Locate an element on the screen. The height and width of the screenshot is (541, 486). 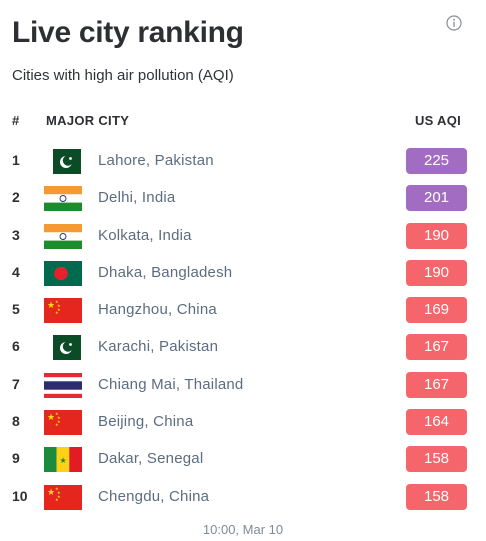
rank-number: 7 is located at coordinates (16, 383).